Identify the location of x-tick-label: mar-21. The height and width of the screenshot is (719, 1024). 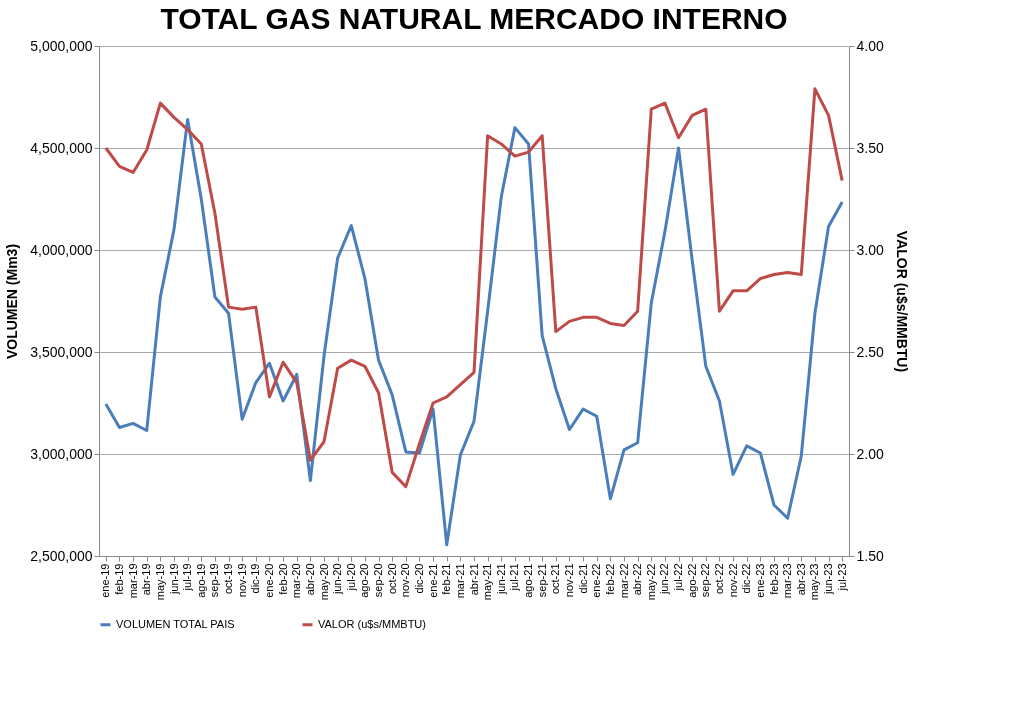
(459, 581).